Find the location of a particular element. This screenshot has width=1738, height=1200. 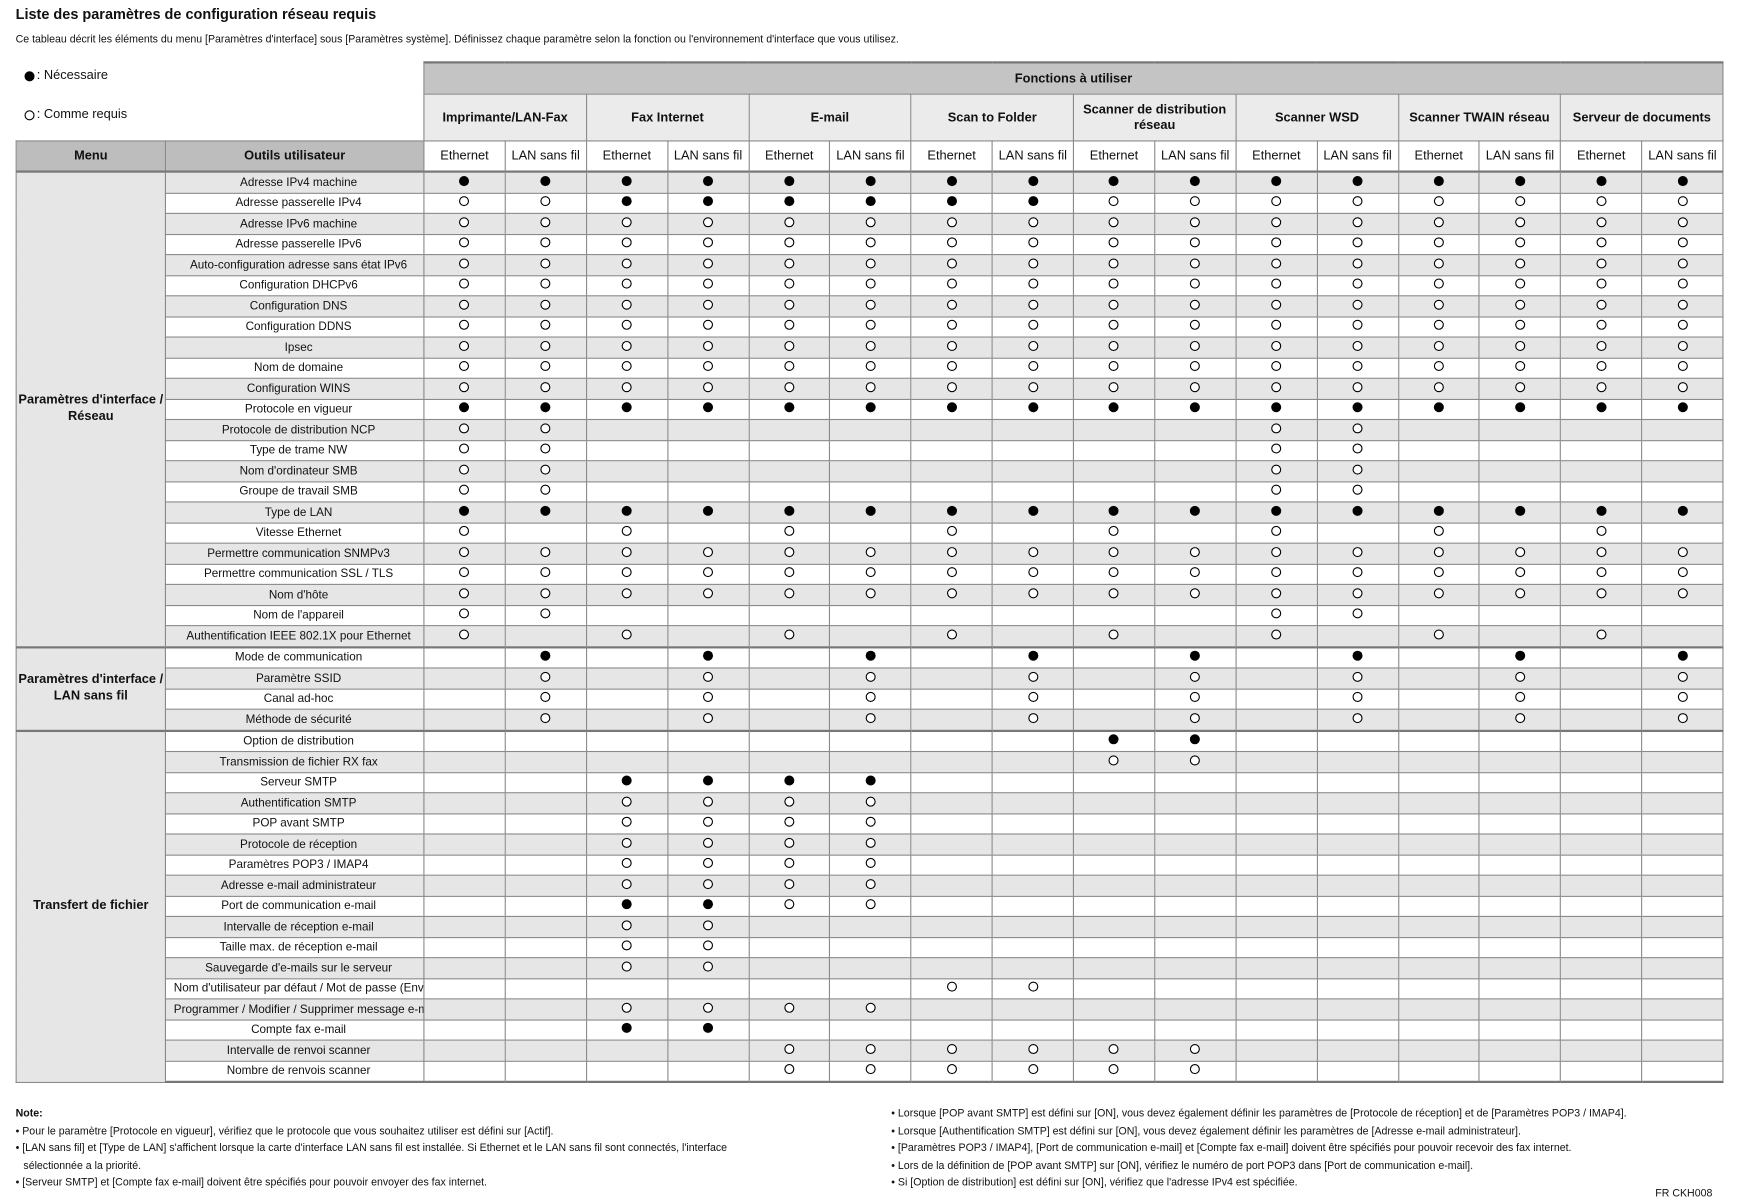

table-row: Nom d'ordinateur SMB is located at coordinates (870, 471).